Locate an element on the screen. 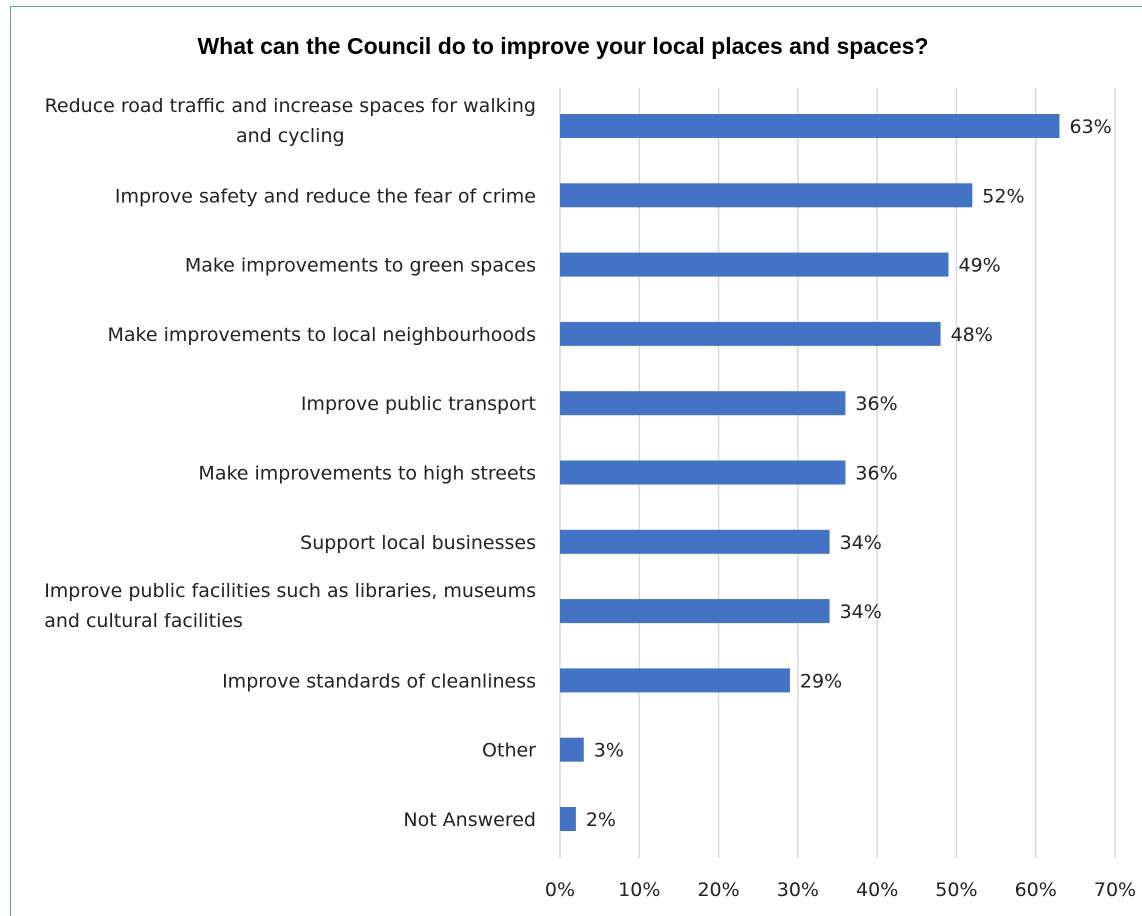 The height and width of the screenshot is (916, 1142). x-tick-label: 20% is located at coordinates (718, 890).